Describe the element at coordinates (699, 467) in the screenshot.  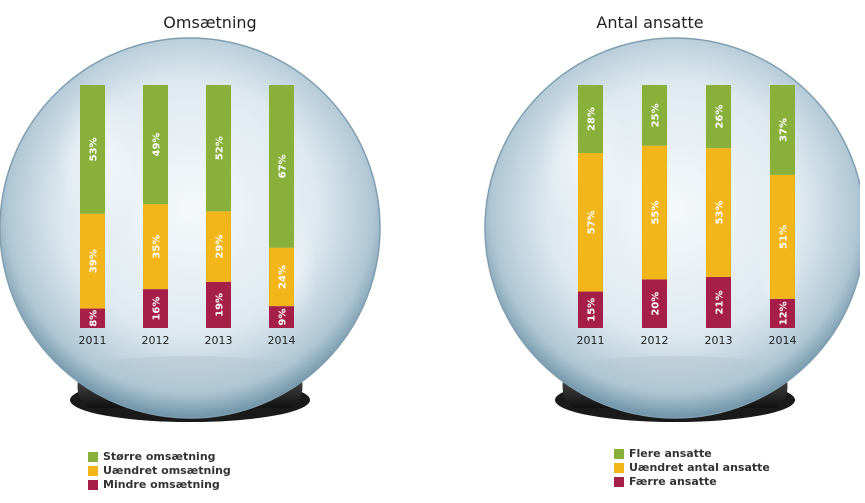
I see `legend-label: Uændret antal ansatte` at that location.